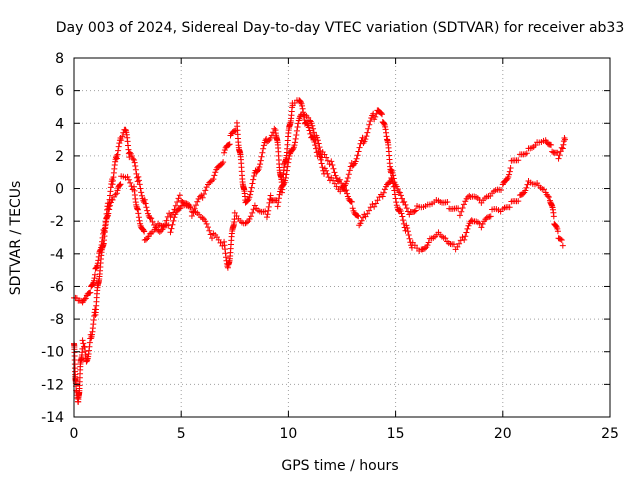  I want to click on x-tick-label: 10, so click(288, 434).